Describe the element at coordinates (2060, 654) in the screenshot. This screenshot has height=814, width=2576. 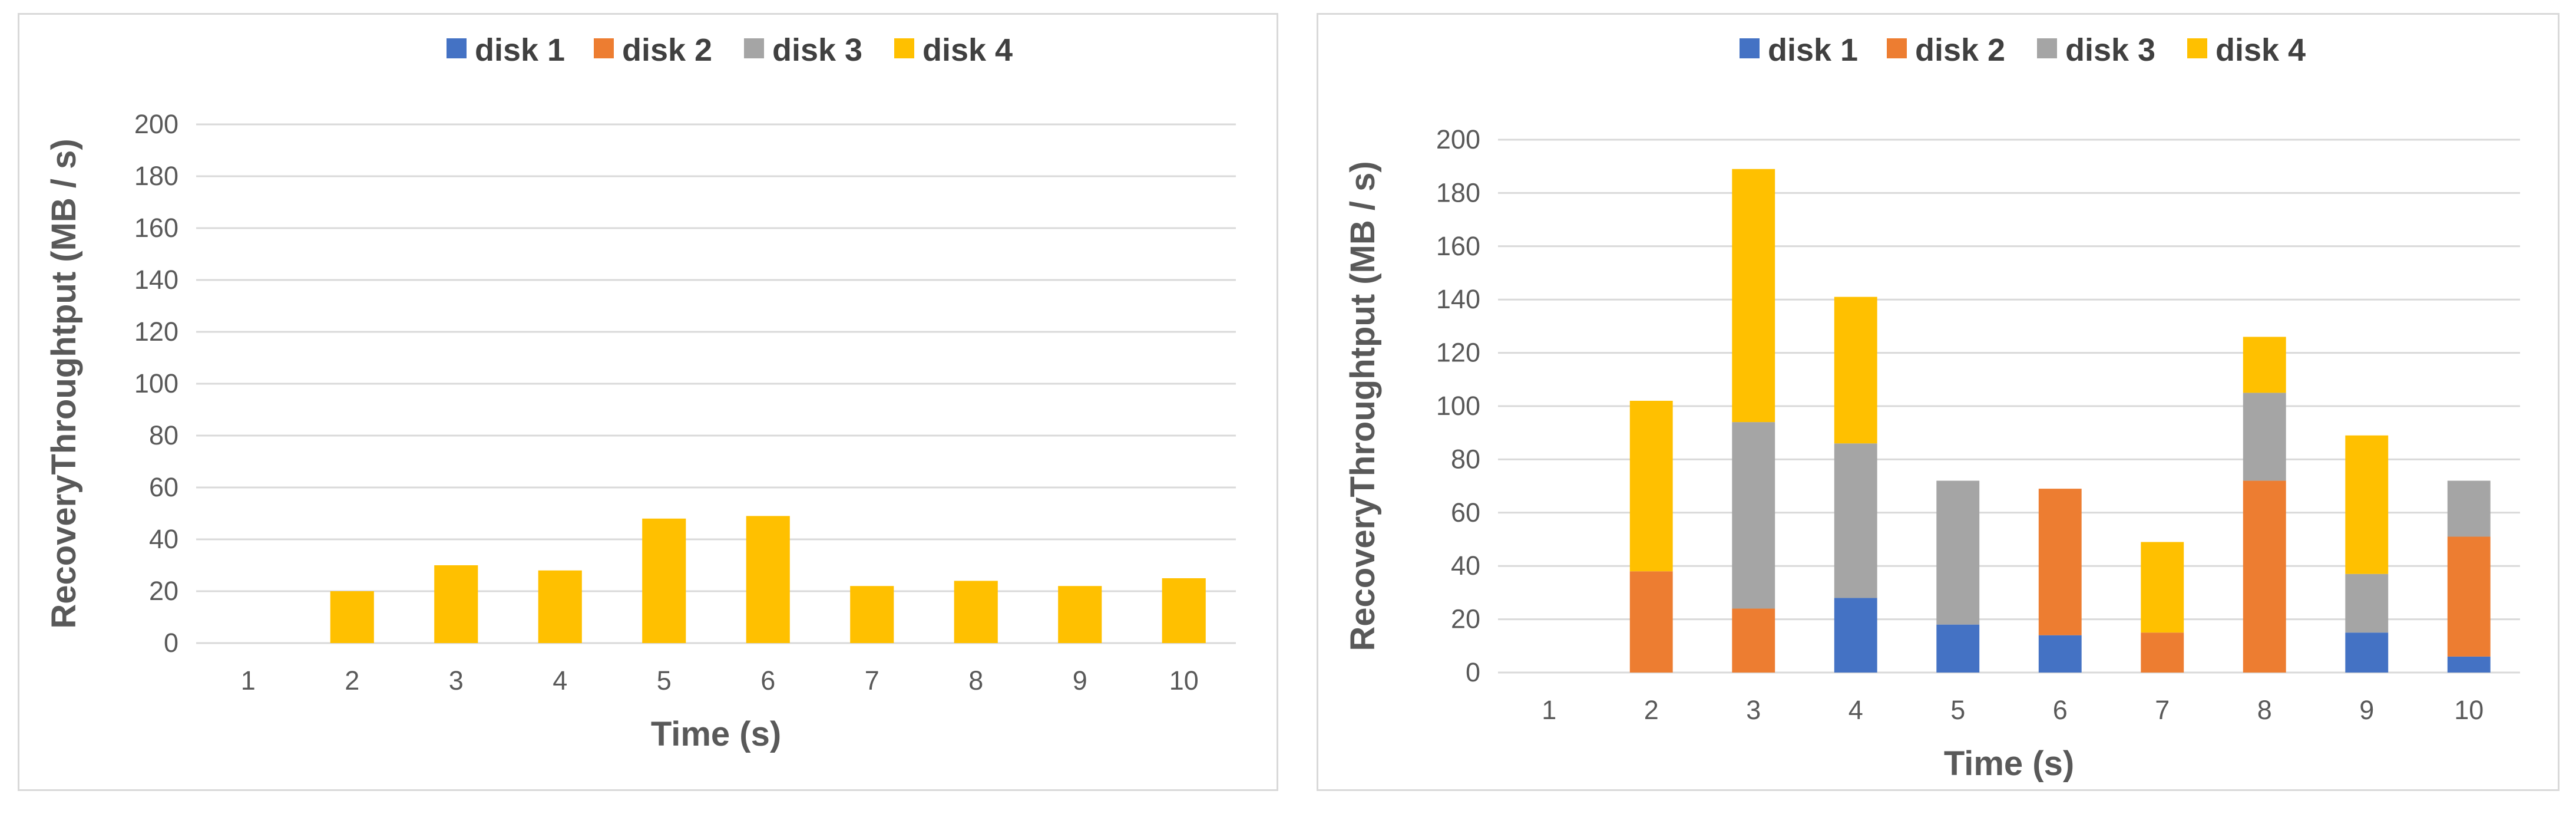
I see `bar-segment-disk1-t6` at that location.